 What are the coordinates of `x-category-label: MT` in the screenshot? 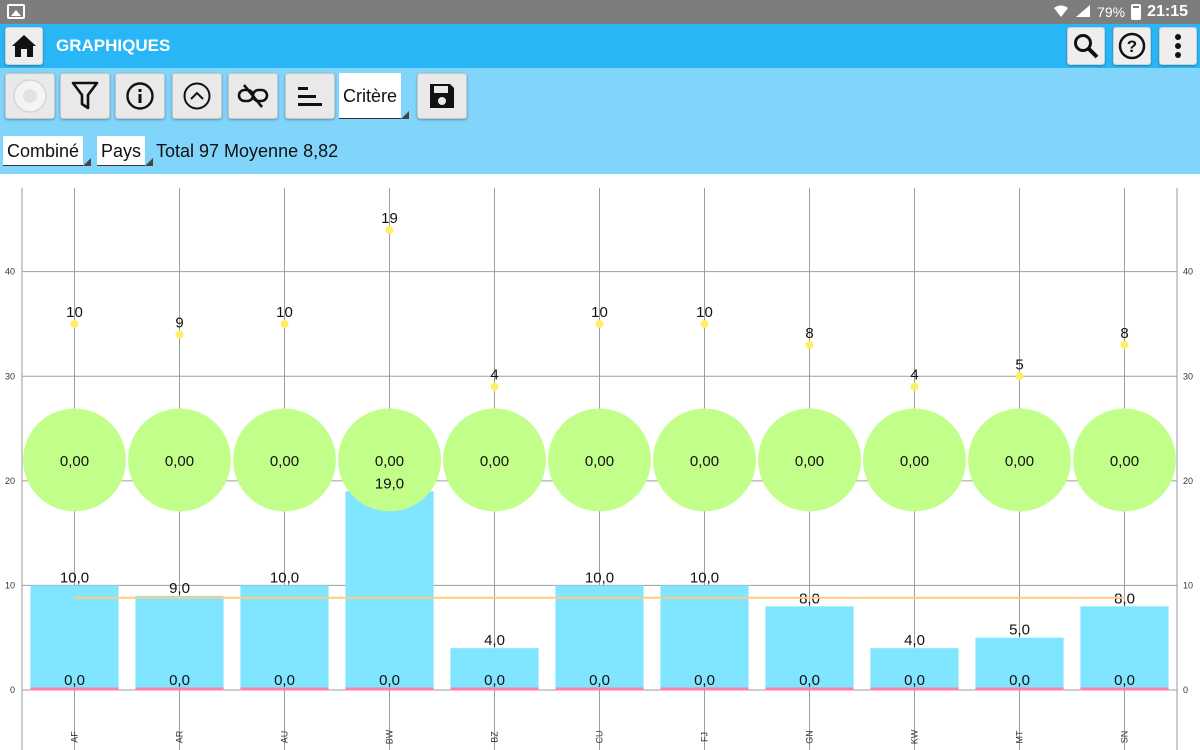 It's located at (1020, 736).